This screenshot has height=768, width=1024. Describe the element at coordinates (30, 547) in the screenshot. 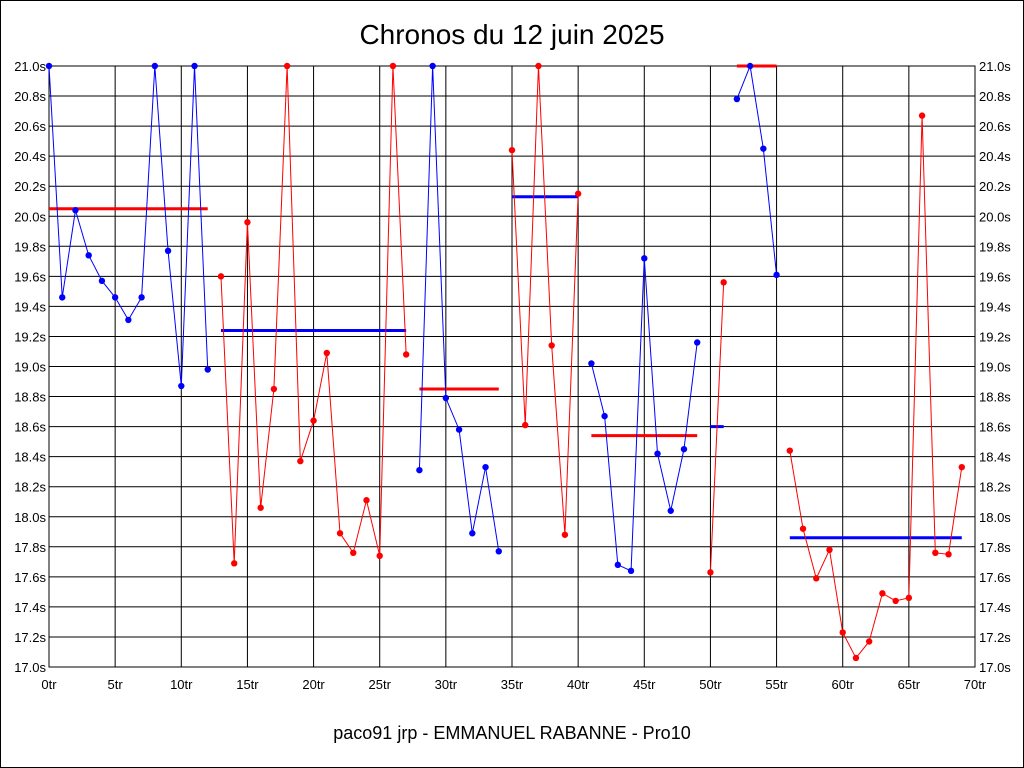

I see `y-tick-label-left: 17.8s` at that location.